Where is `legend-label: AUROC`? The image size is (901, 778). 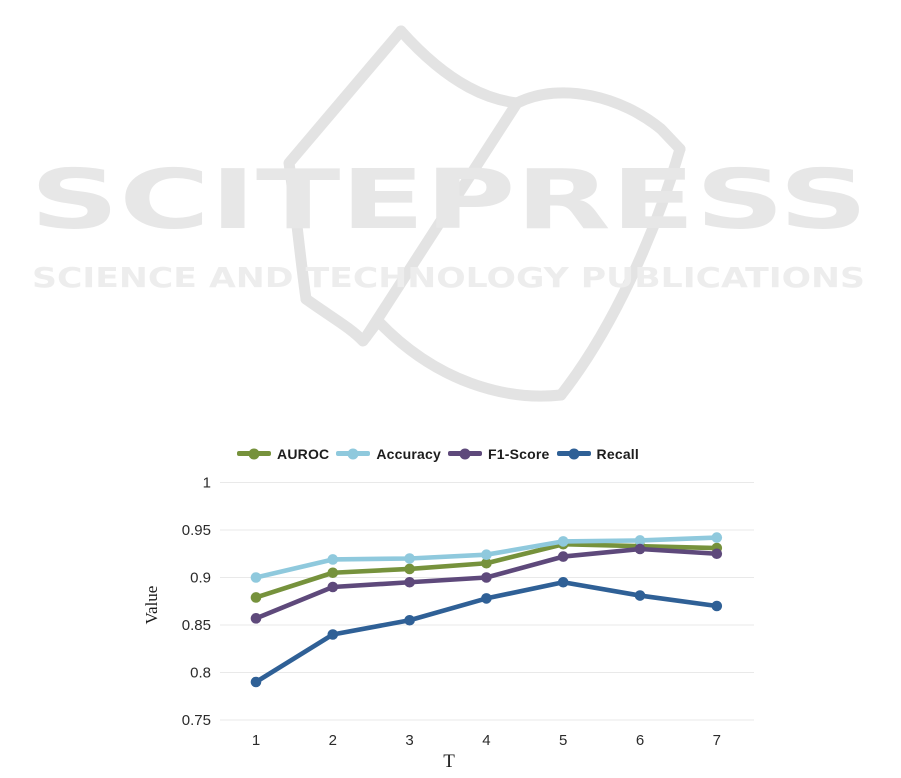
legend-label: AUROC is located at coordinates (303, 453).